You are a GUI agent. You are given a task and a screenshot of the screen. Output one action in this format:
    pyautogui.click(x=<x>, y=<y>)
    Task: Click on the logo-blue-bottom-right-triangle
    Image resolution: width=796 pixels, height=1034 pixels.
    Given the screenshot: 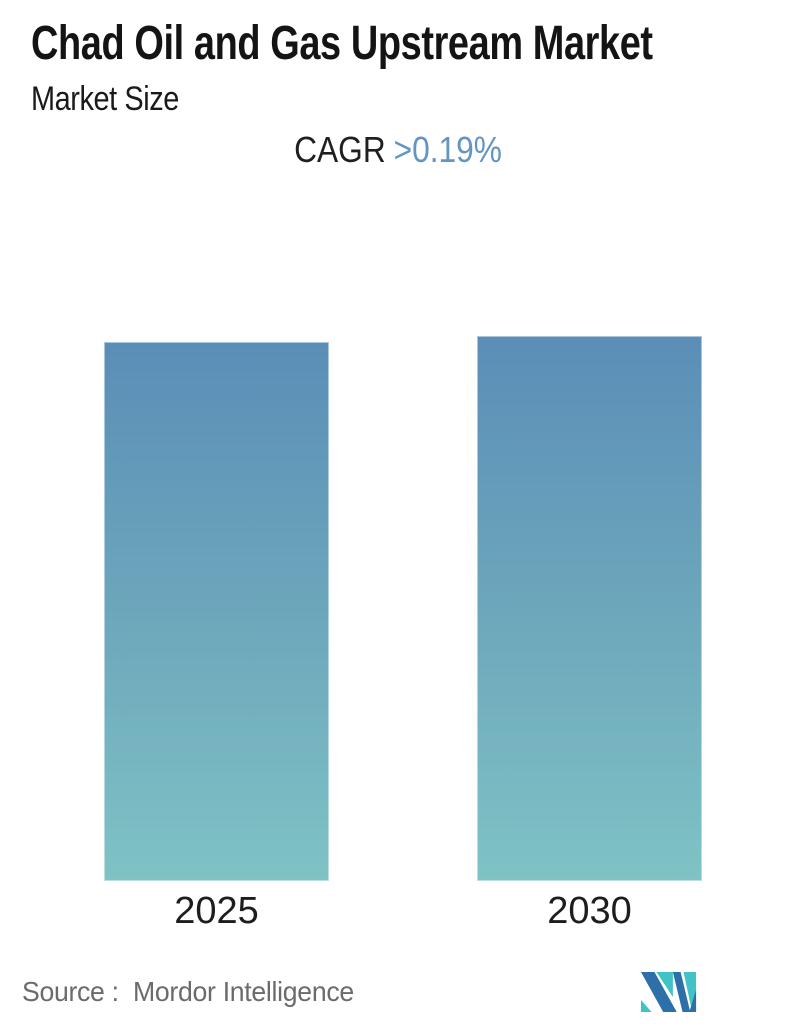 What is the action you would take?
    pyautogui.click(x=693, y=1001)
    